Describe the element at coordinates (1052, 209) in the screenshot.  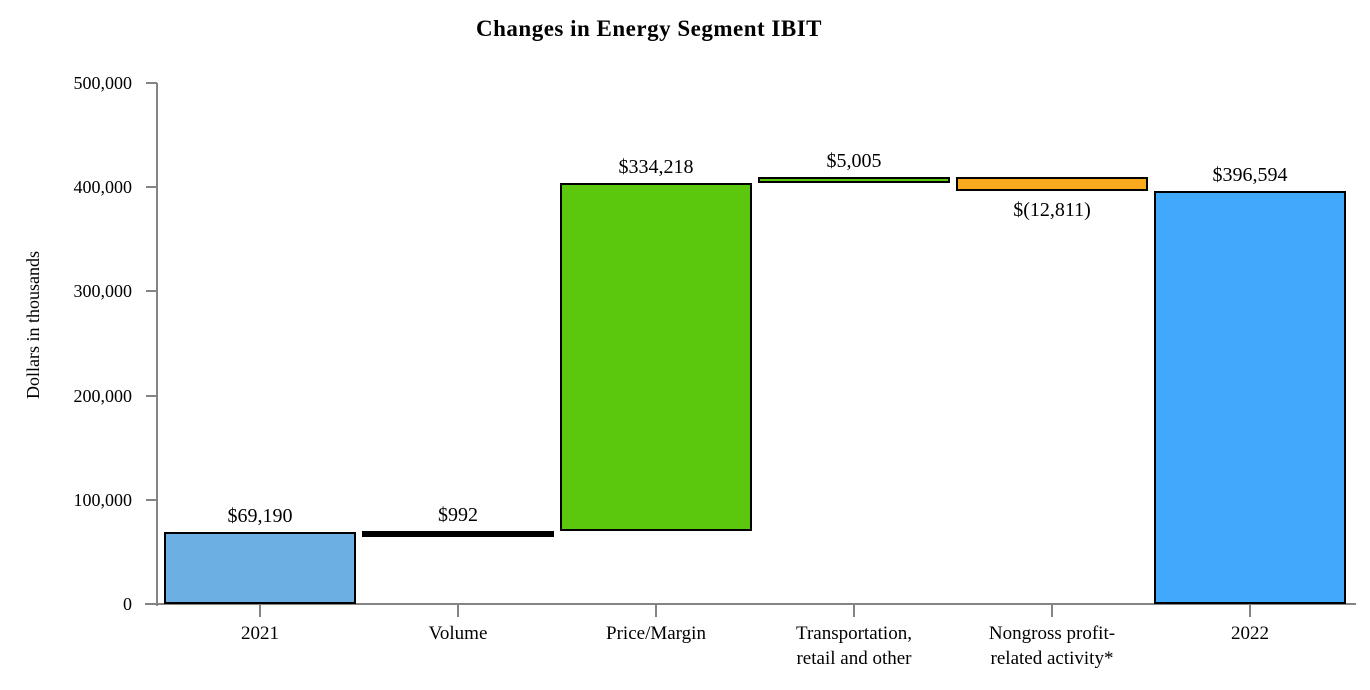
I see `bar-value-label: $(12,811)` at that location.